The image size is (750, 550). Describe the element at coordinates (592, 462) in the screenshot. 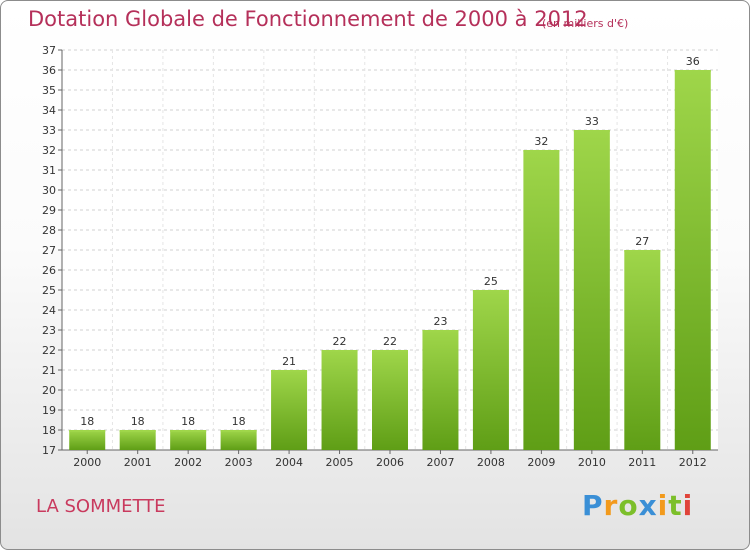

I see `x-tick-label: 2010` at that location.